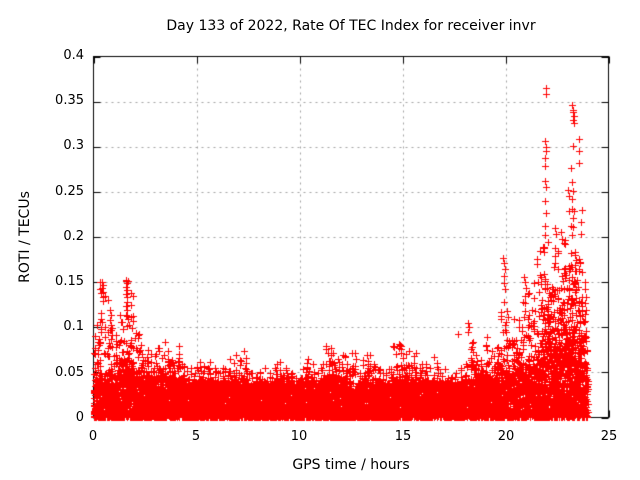 The image size is (640, 480). I want to click on x-tick-label: 20, so click(506, 436).